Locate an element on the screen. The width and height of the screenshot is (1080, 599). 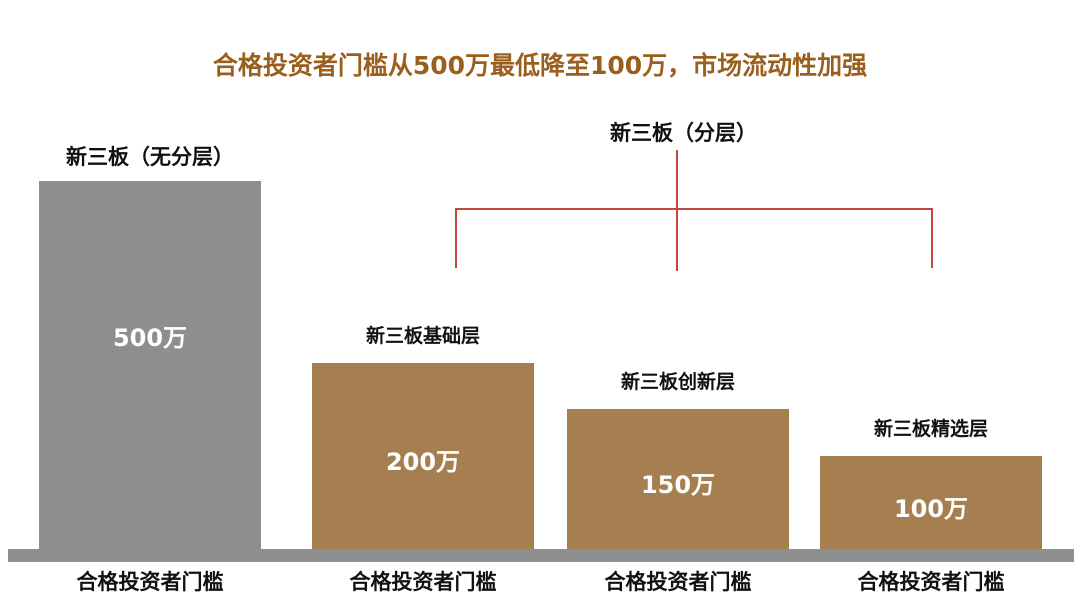
bracket-stem is located at coordinates (677, 210).